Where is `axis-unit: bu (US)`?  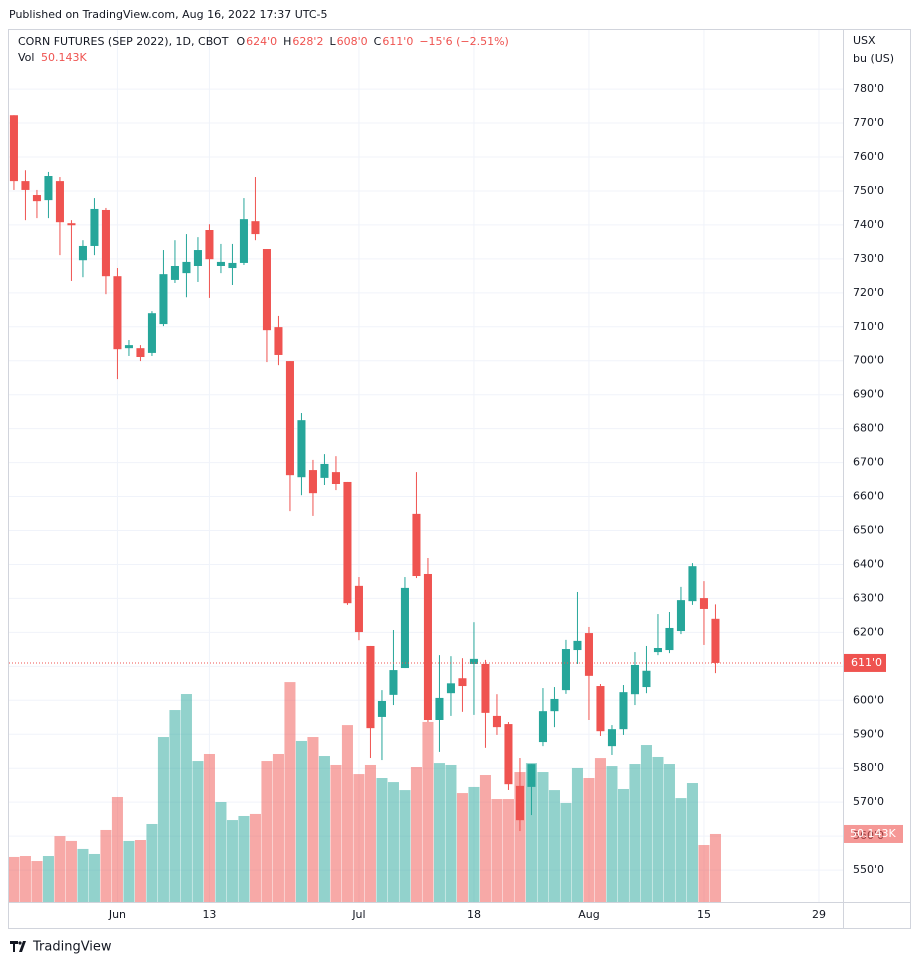
axis-unit: bu (US) is located at coordinates (873, 58).